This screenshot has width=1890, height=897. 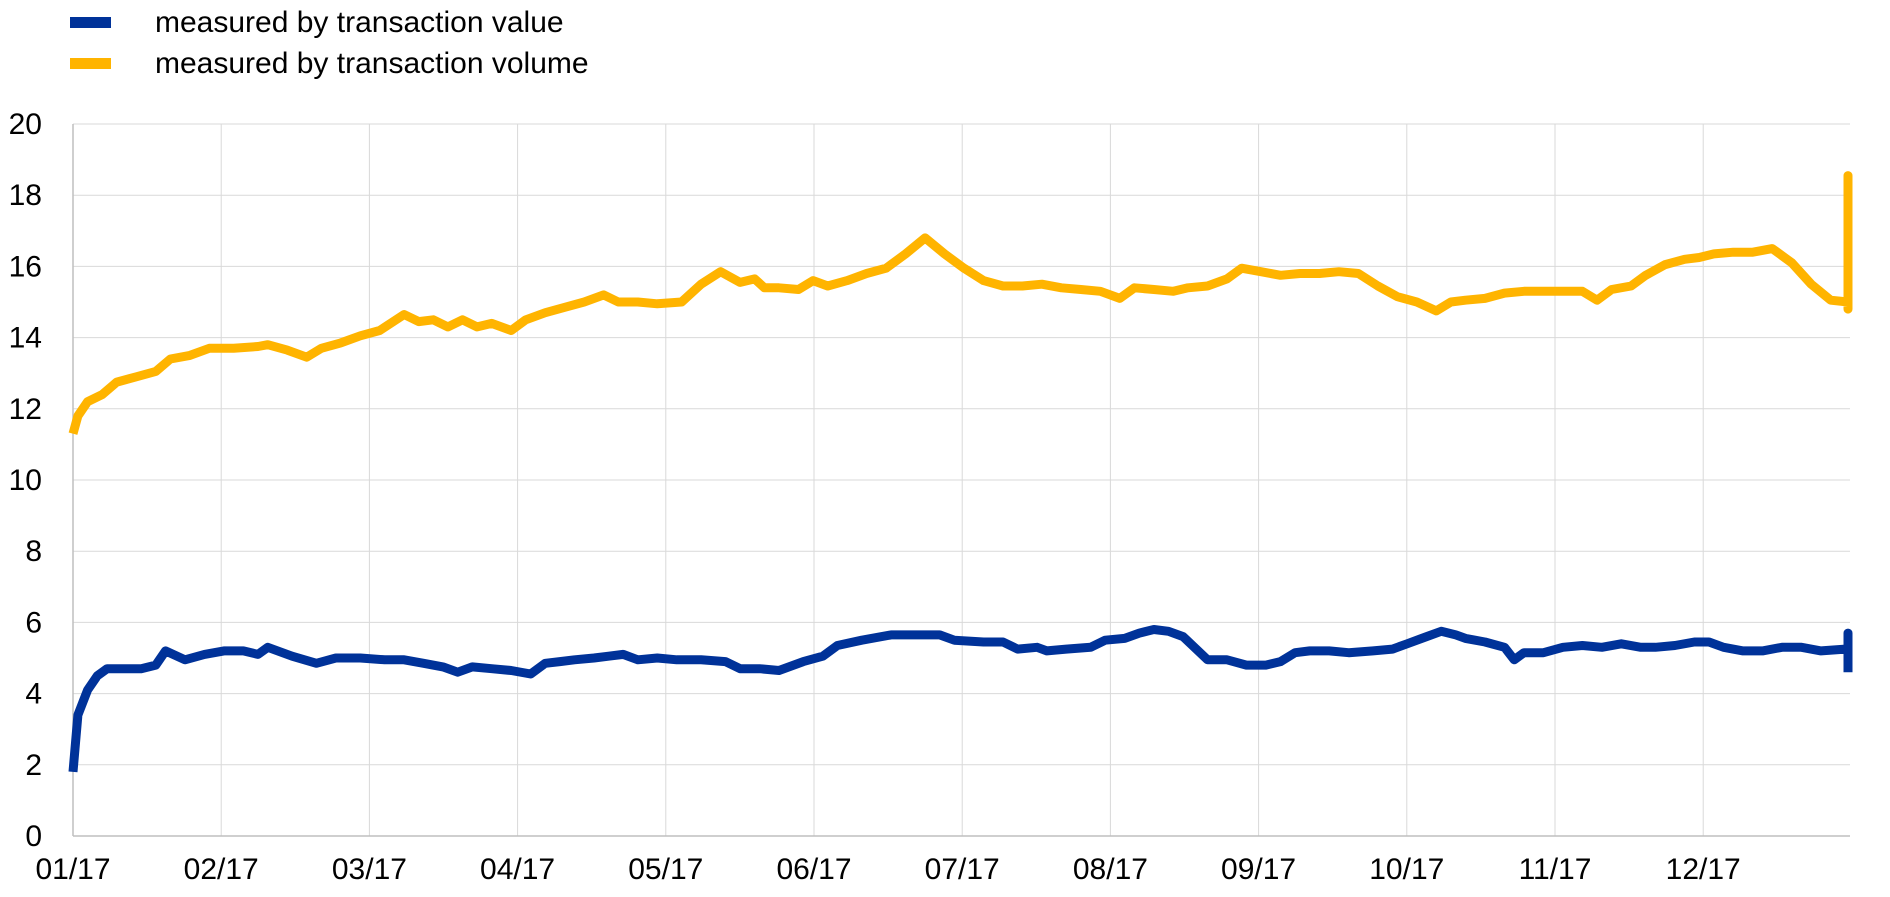 What do you see at coordinates (221, 869) in the screenshot?
I see `x-tick-label: 02/17` at bounding box center [221, 869].